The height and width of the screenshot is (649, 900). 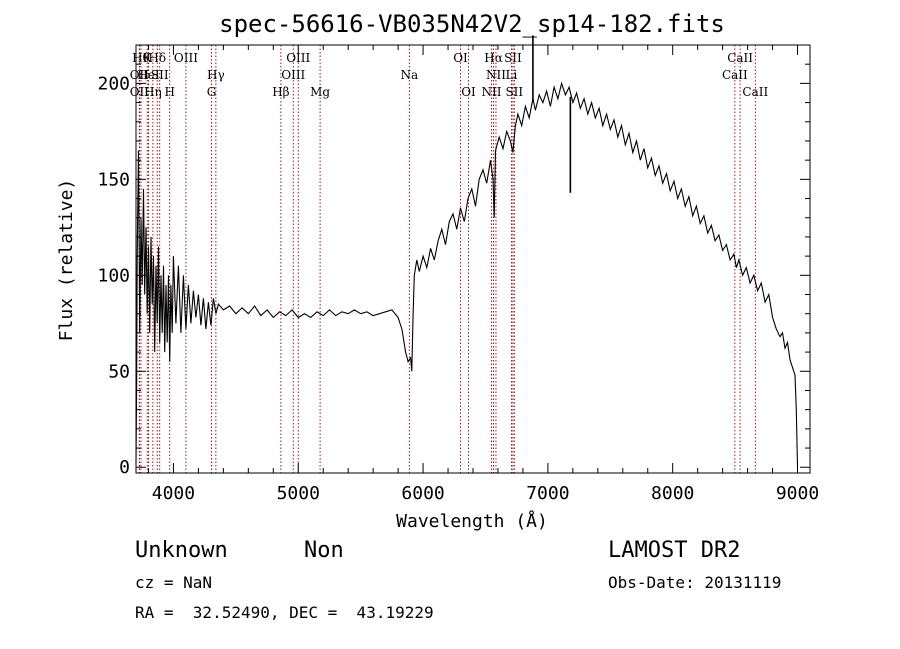 What do you see at coordinates (755, 92) in the screenshot?
I see `marker-label-row3: CaII` at bounding box center [755, 92].